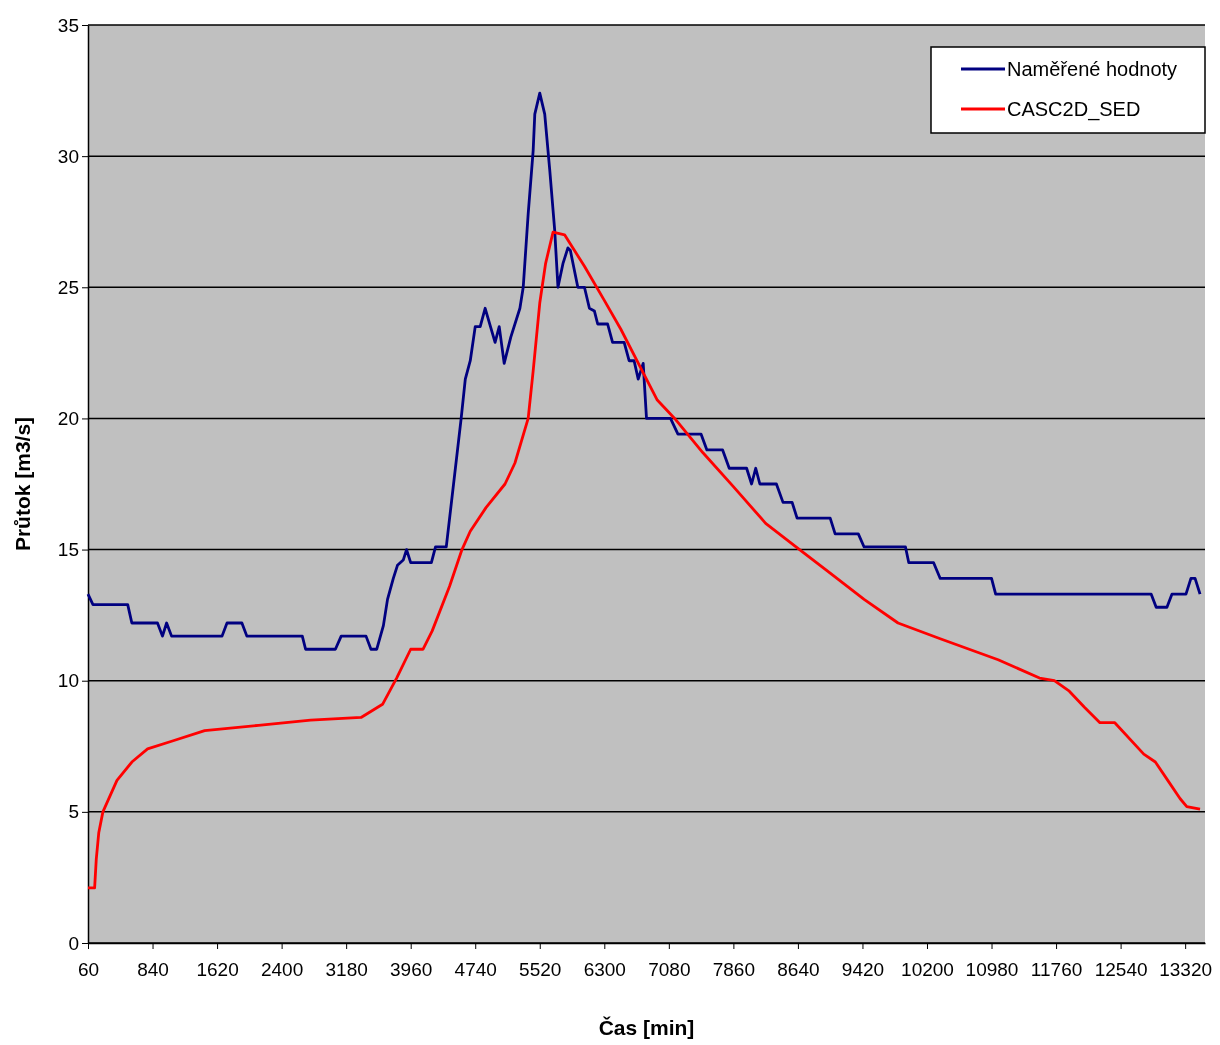 This screenshot has width=1220, height=1045. Describe the element at coordinates (1186, 970) in the screenshot. I see `x-tick-label: 13320` at that location.